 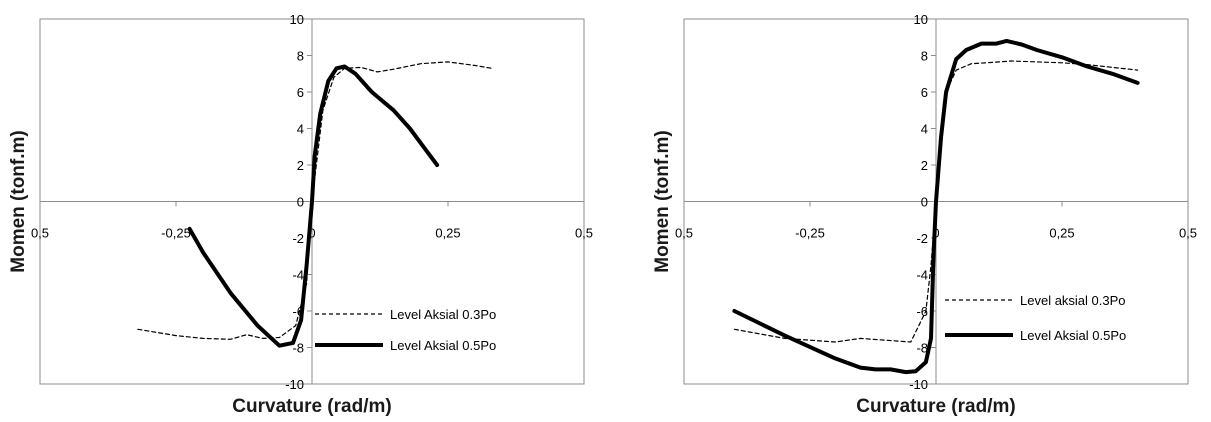 I want to click on legend-label: Level Aksial 0.3Po, so click(x=443, y=314).